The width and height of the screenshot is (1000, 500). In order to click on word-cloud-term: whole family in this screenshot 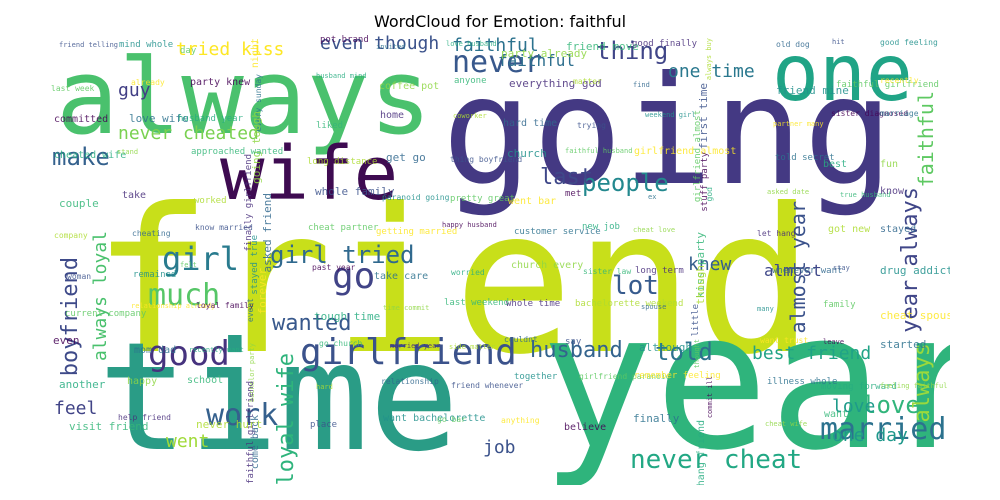, I will do `click(355, 191)`.